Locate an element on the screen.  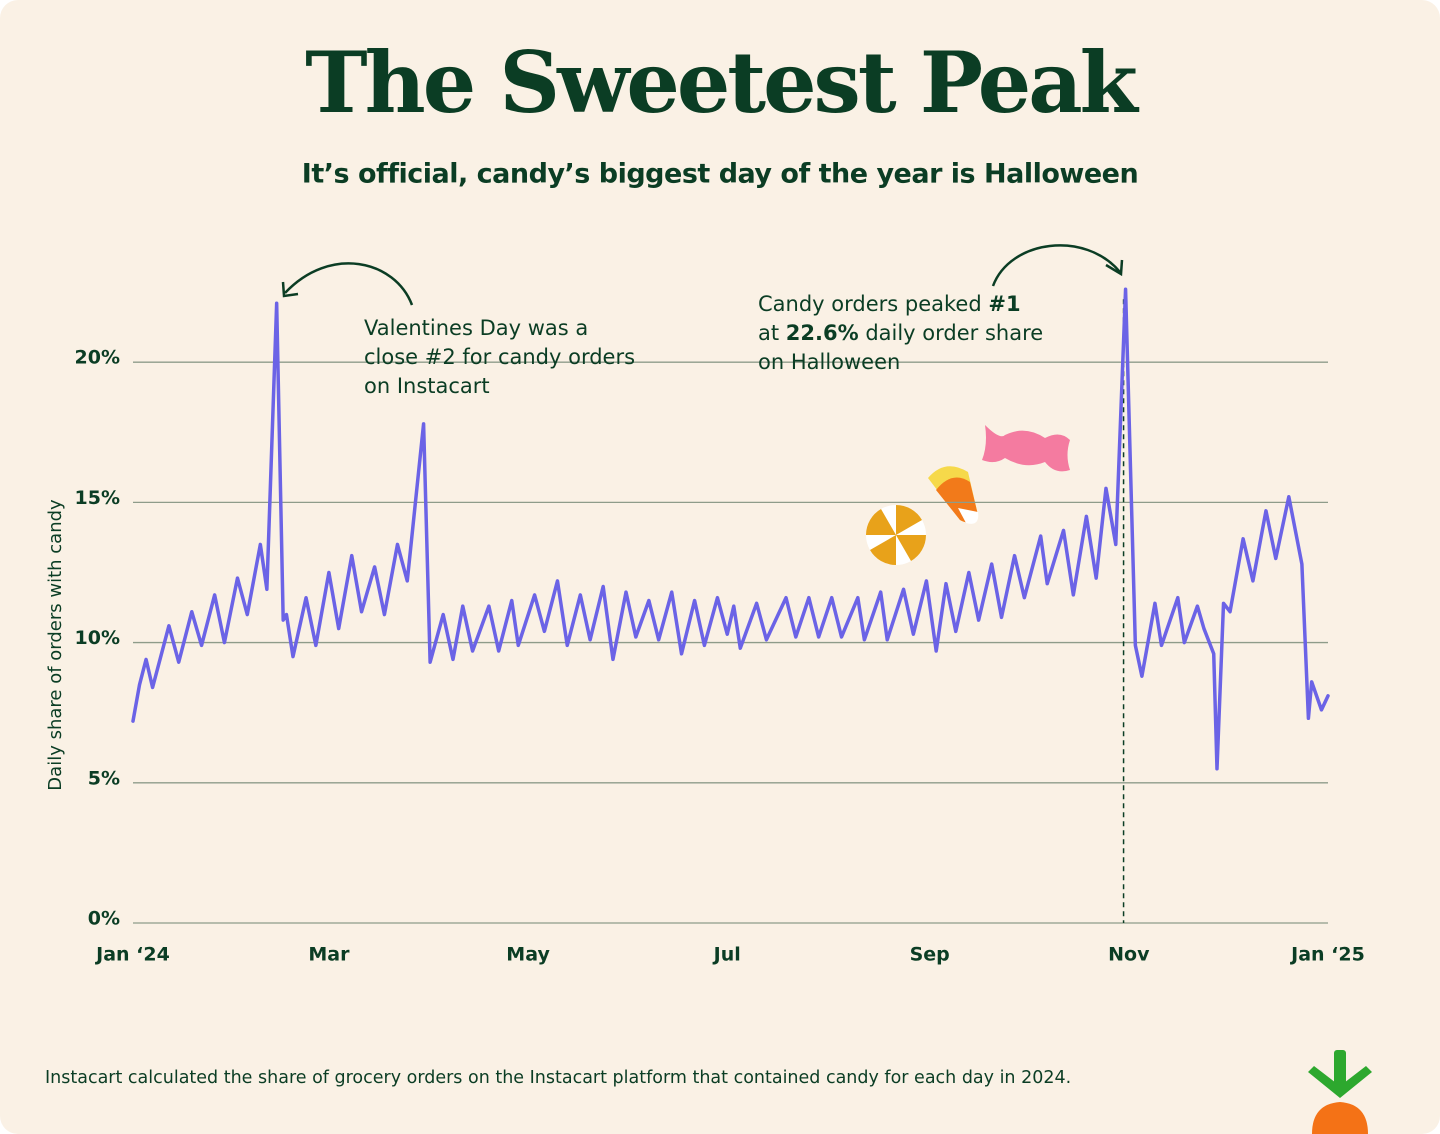
y-axis-label: Daily share of orders with candy is located at coordinates (55, 645).